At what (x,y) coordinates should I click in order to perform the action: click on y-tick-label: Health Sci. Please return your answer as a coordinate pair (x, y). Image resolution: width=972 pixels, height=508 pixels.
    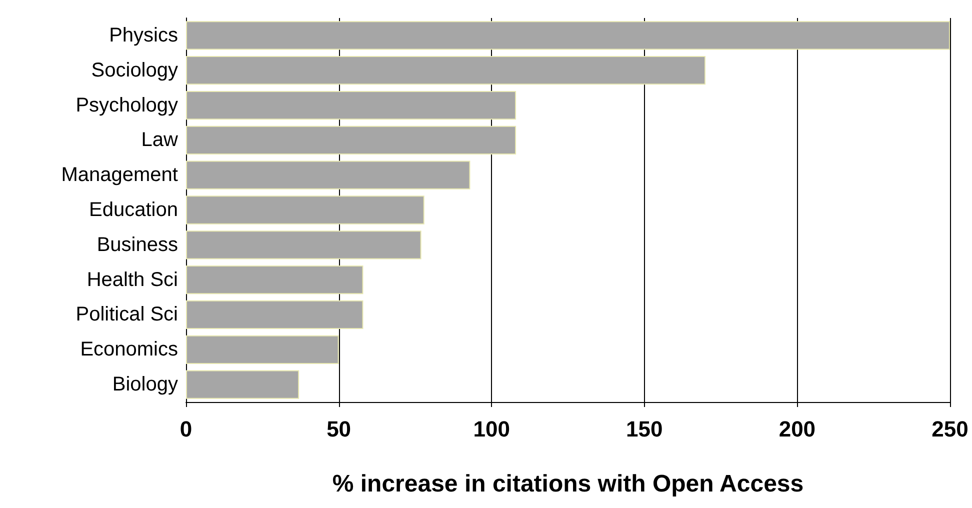
    Looking at the image, I should click on (132, 279).